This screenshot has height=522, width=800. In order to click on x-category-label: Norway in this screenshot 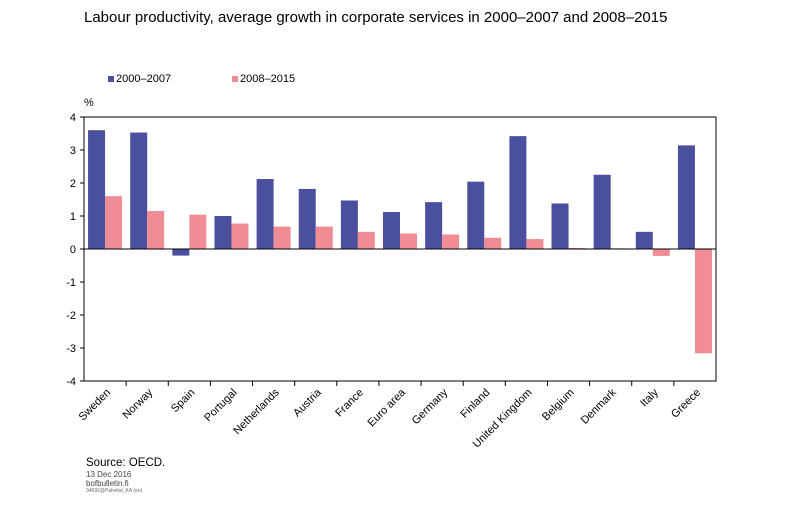, I will do `click(137, 403)`.